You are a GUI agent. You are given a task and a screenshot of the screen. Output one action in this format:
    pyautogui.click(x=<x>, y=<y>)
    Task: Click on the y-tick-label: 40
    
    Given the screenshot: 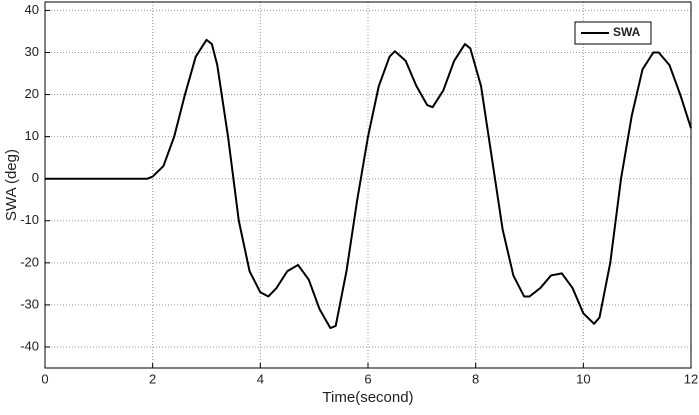 What is the action you would take?
    pyautogui.click(x=32, y=9)
    